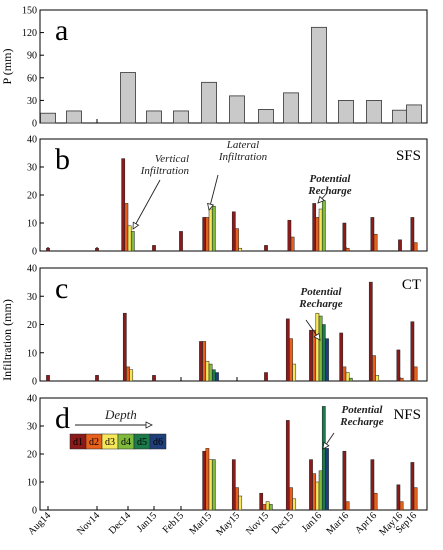  I want to click on potential-recharge-label-c: Potential Recharge, so click(320, 298).